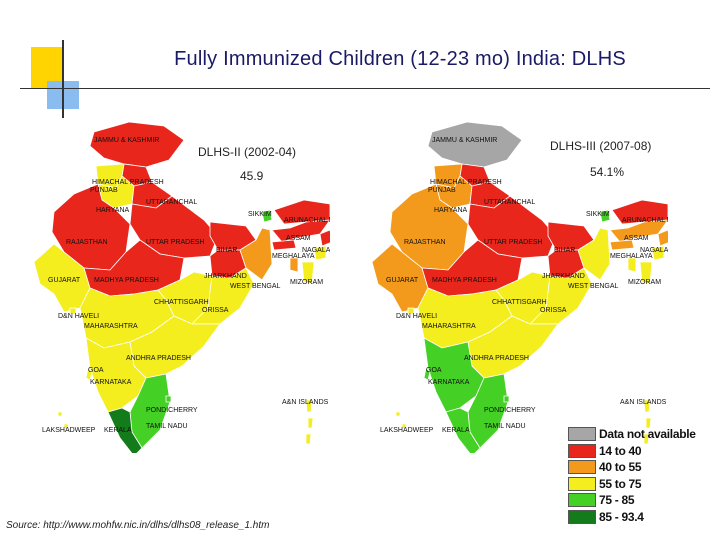 This screenshot has height=540, width=720. What do you see at coordinates (252, 176) in the screenshot?
I see `map-value: 45.9` at bounding box center [252, 176].